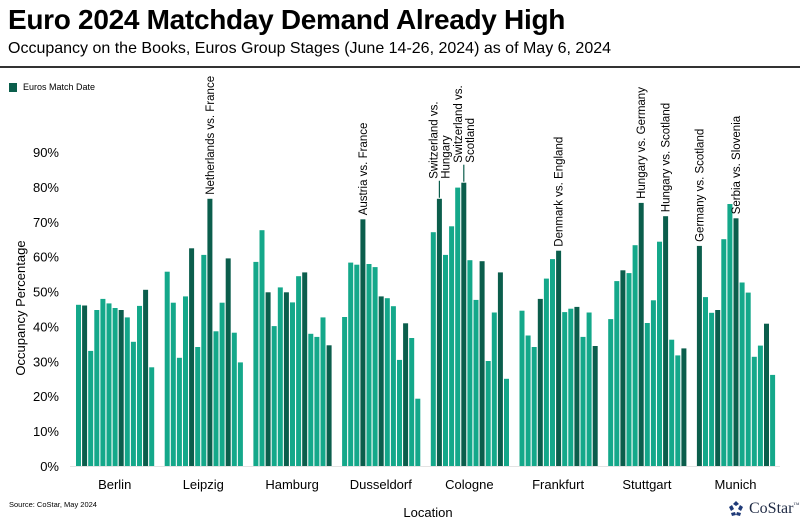  Describe the element at coordinates (774, 508) in the screenshot. I see `costar-wordmark: CoStar™` at that location.